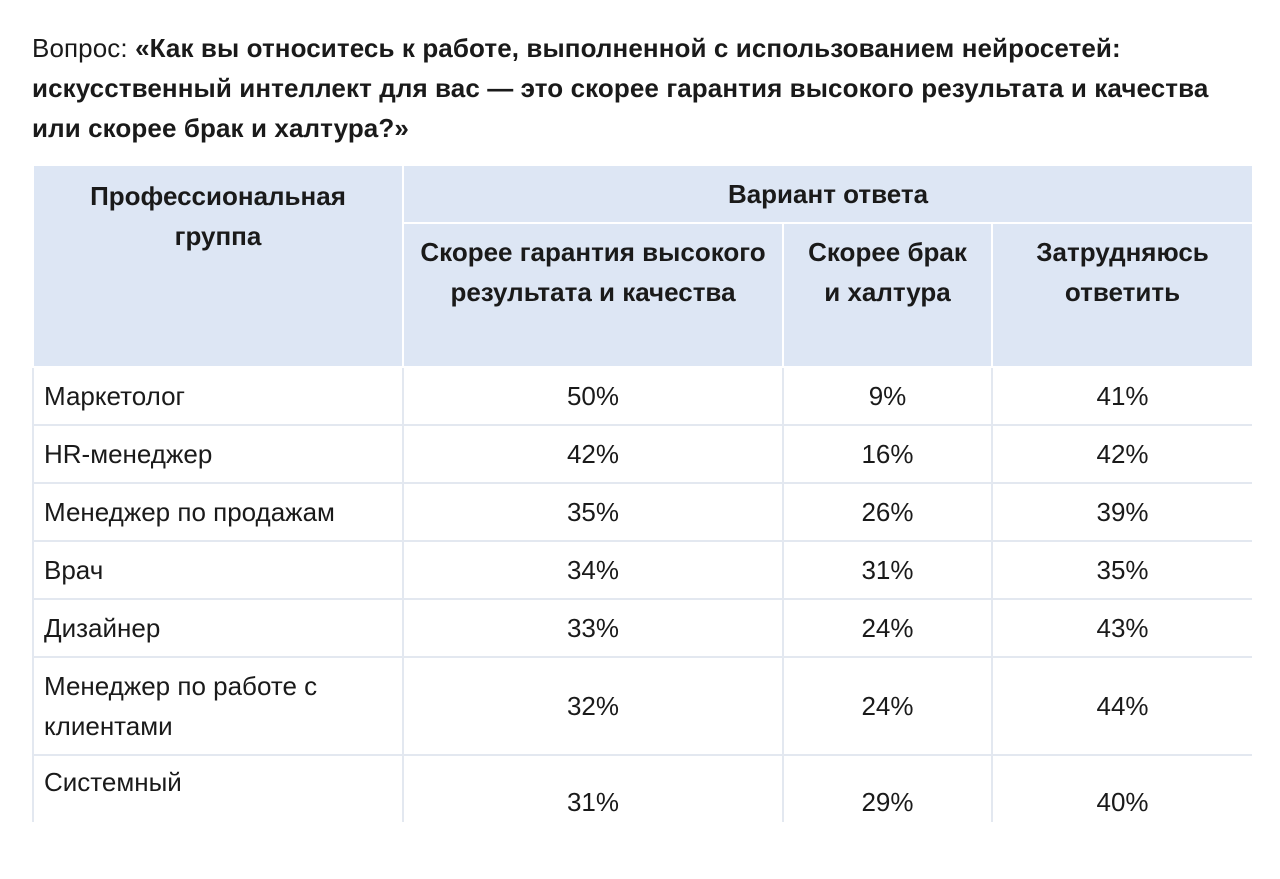 The image size is (1280, 879). Describe the element at coordinates (593, 788) in the screenshot. I see `value-guarantee: 31%` at that location.